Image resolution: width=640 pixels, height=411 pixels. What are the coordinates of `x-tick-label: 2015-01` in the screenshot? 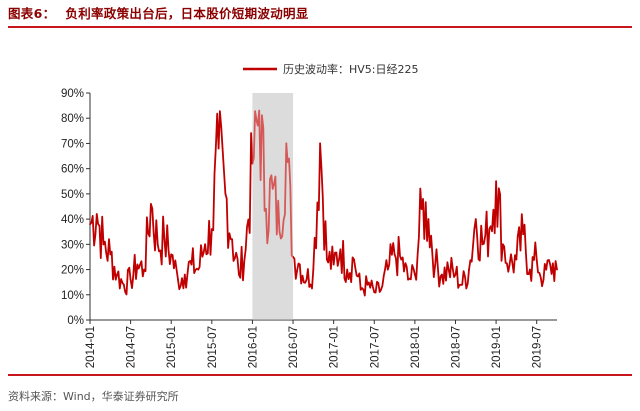 It's located at (172, 347).